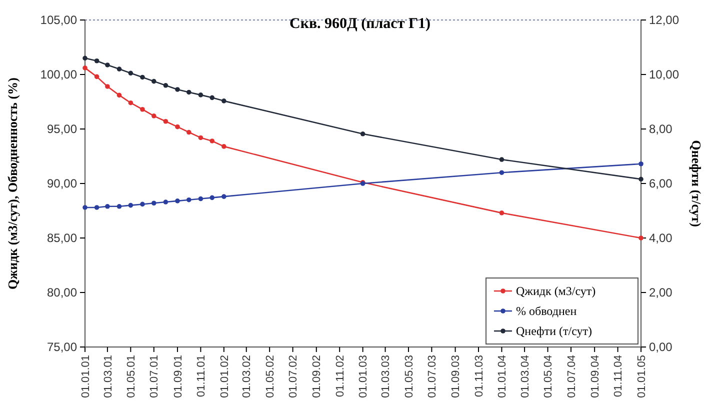  What do you see at coordinates (409, 376) in the screenshot?
I see `x-tick-label: 01.05.03` at bounding box center [409, 376].